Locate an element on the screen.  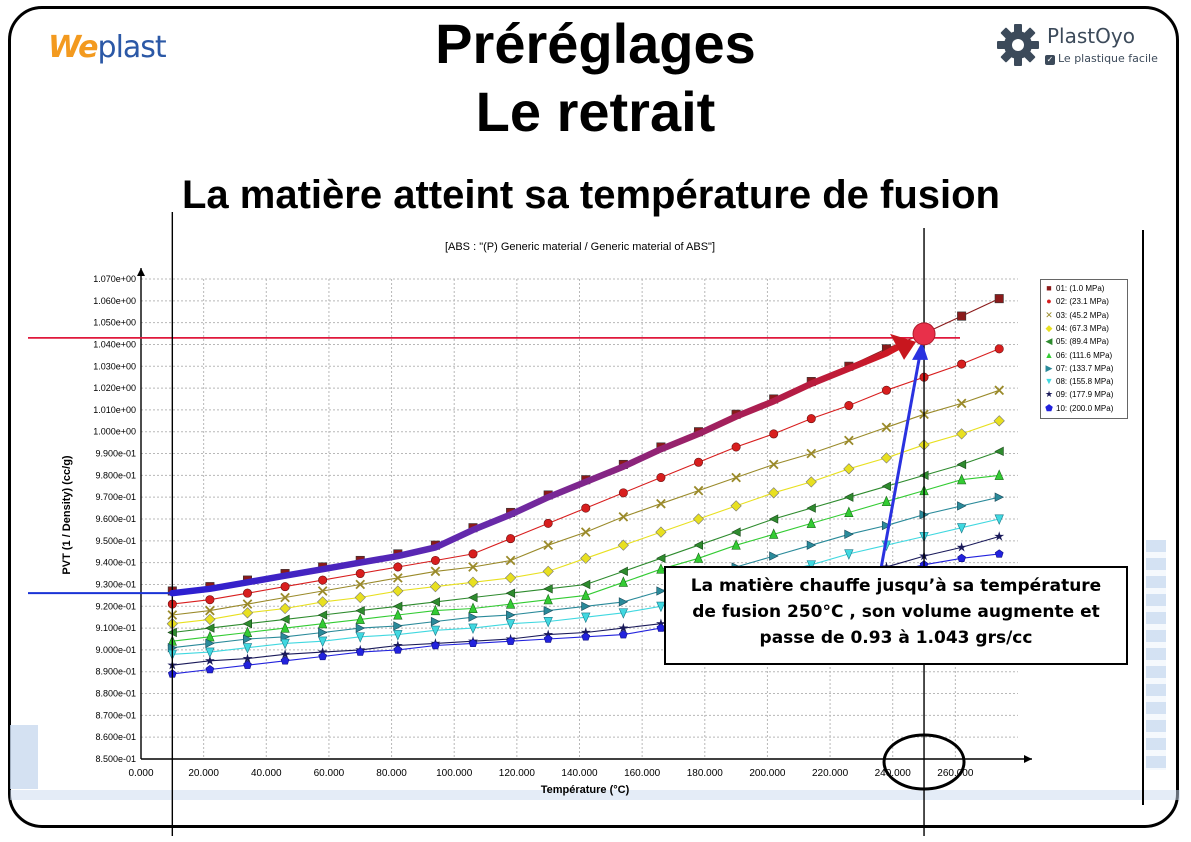
legend-entry: ▶ 07: (133.7 MPa) is located at coordinates (1079, 368).